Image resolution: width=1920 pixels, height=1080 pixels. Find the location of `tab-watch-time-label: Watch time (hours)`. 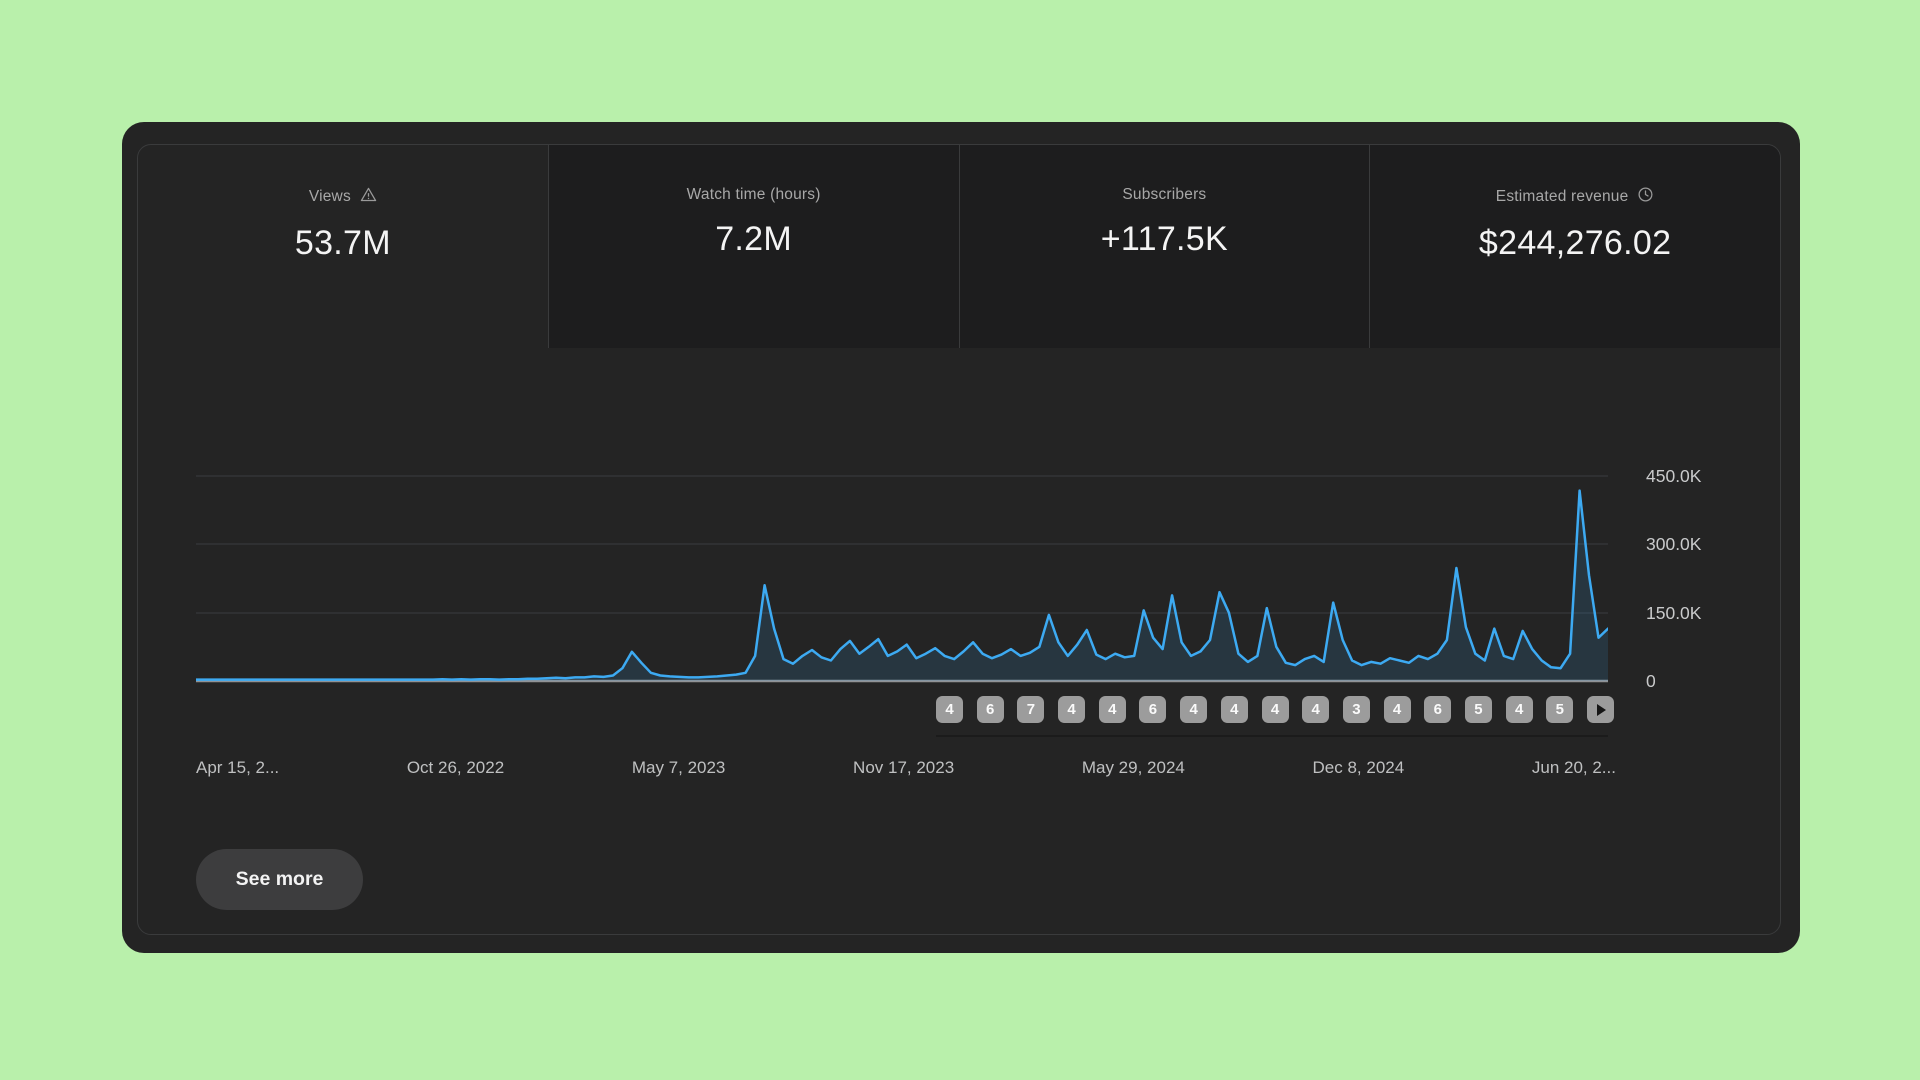

tab-watch-time-label: Watch time (hours) is located at coordinates (753, 194).